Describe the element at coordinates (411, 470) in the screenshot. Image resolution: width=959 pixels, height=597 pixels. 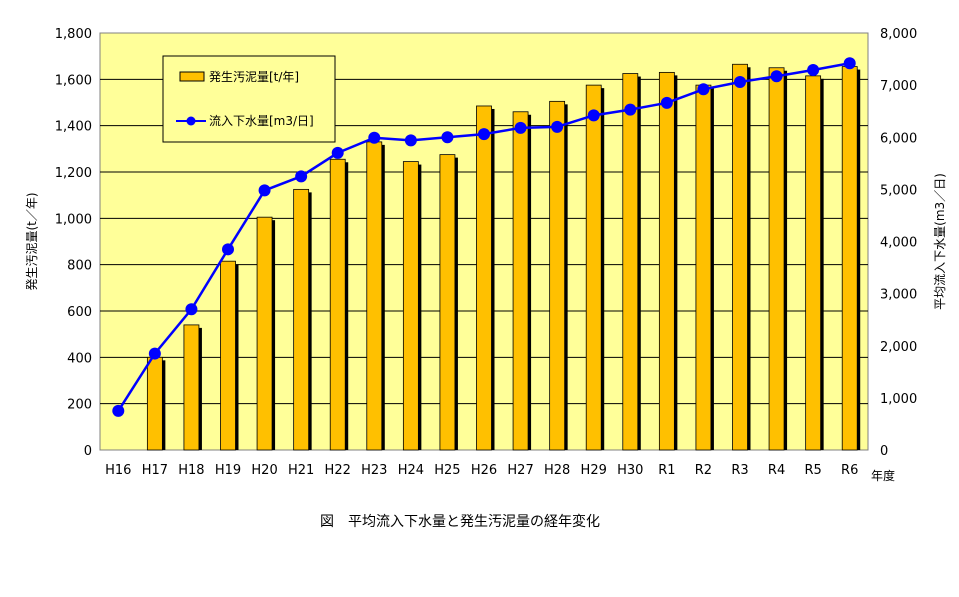
I see `x-tick-label: H24` at that location.